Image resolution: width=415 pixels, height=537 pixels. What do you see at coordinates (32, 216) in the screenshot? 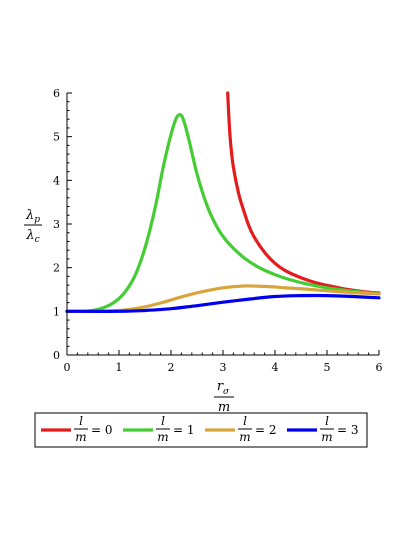
I see `y-label-numerator: λp` at bounding box center [32, 216].